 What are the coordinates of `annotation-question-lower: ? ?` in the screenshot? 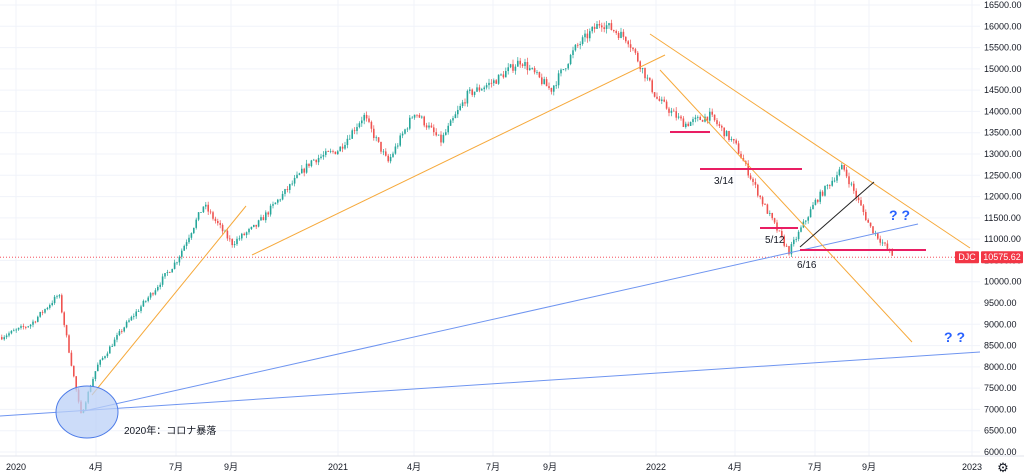 It's located at (954, 337).